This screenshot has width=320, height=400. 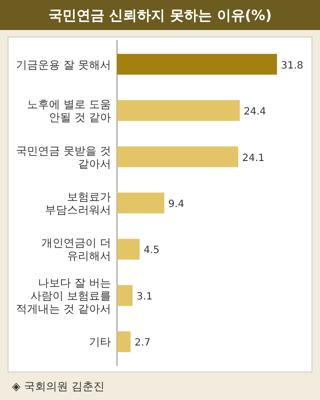 What do you see at coordinates (160, 16) in the screenshot?
I see `chart-title: 국민연금 신뢰하지 못하는 이유(%)` at bounding box center [160, 16].